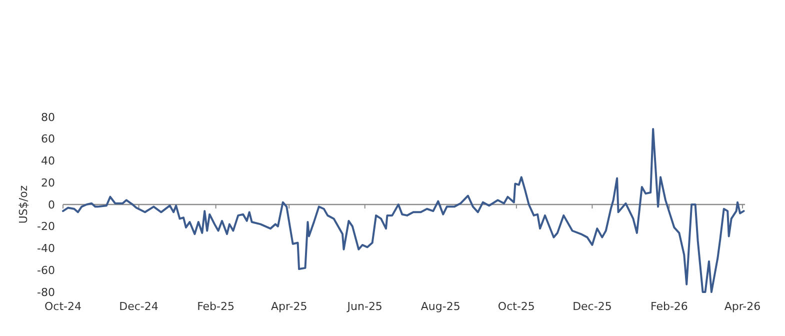 Image resolution: width=785 pixels, height=336 pixels. I want to click on x-tick-label: Apr-26, so click(742, 306).